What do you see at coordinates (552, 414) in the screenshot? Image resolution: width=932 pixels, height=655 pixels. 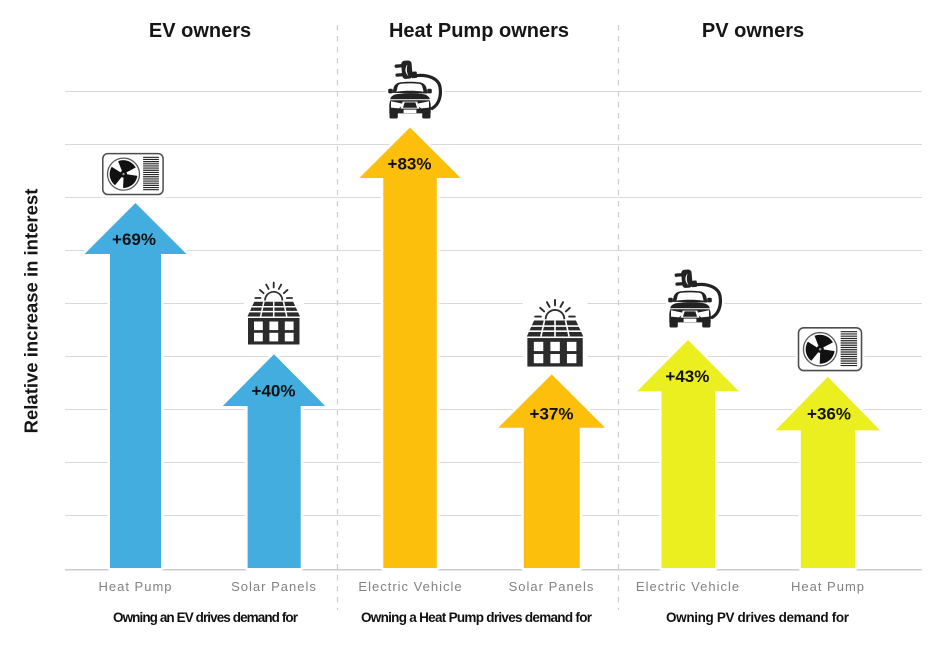 I see `svg-text: +37%` at bounding box center [552, 414].